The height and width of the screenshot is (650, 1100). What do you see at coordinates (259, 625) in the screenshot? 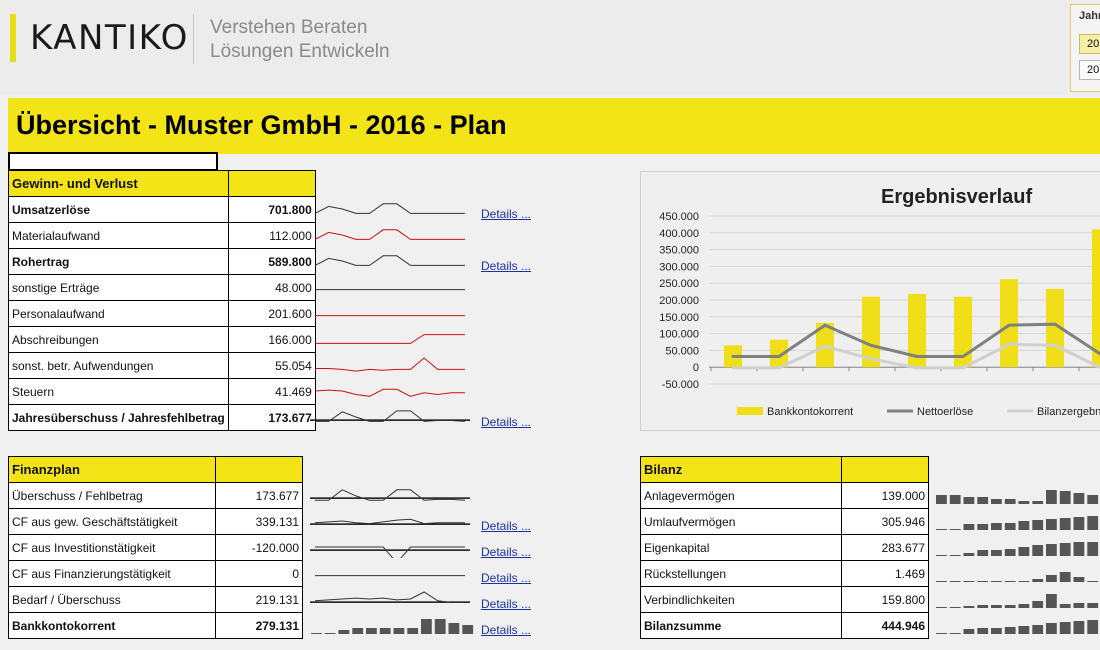
I see `row-value: 279.131` at bounding box center [259, 625].